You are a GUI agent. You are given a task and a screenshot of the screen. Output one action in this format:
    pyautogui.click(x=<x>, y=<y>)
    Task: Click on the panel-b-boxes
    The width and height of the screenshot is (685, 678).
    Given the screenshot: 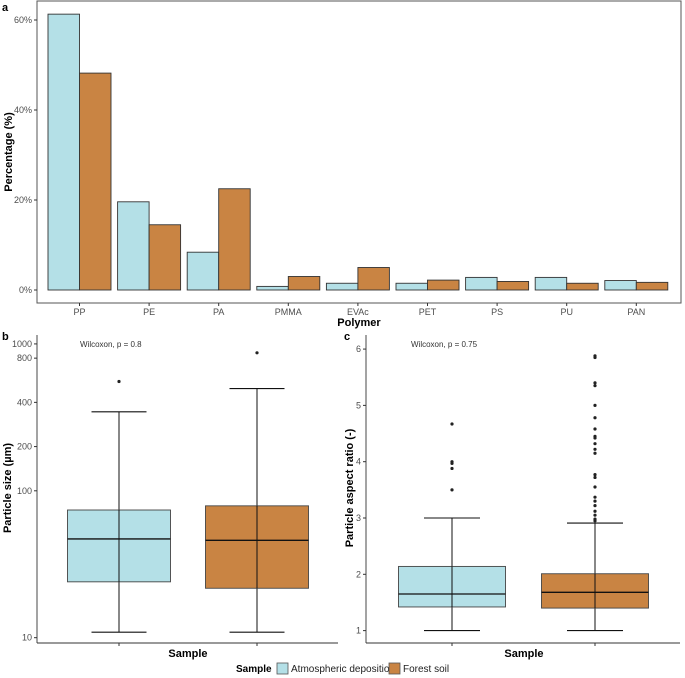 What is the action you would take?
    pyautogui.click(x=188, y=492)
    